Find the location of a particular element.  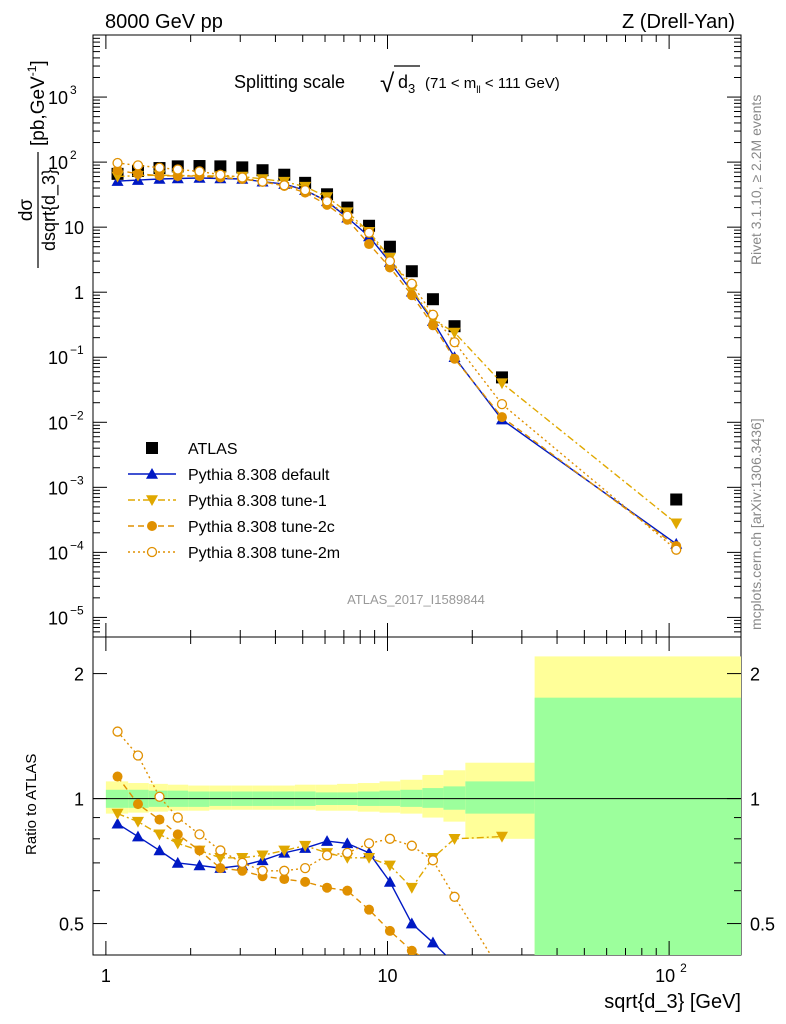

legend-item: Pythia 8.308 tune-2m is located at coordinates (234, 553).